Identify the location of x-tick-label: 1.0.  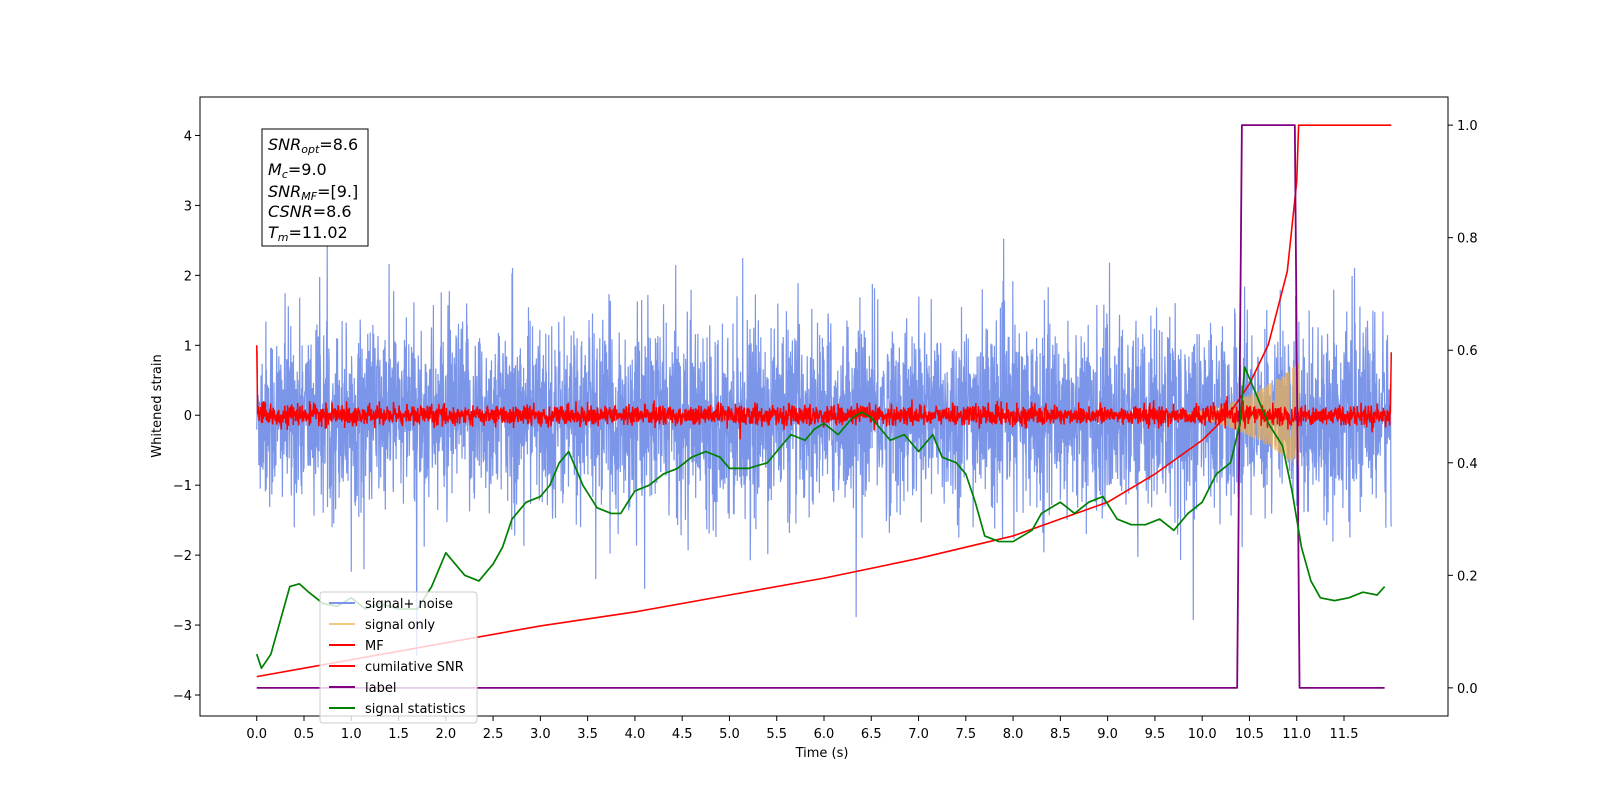
(351, 734).